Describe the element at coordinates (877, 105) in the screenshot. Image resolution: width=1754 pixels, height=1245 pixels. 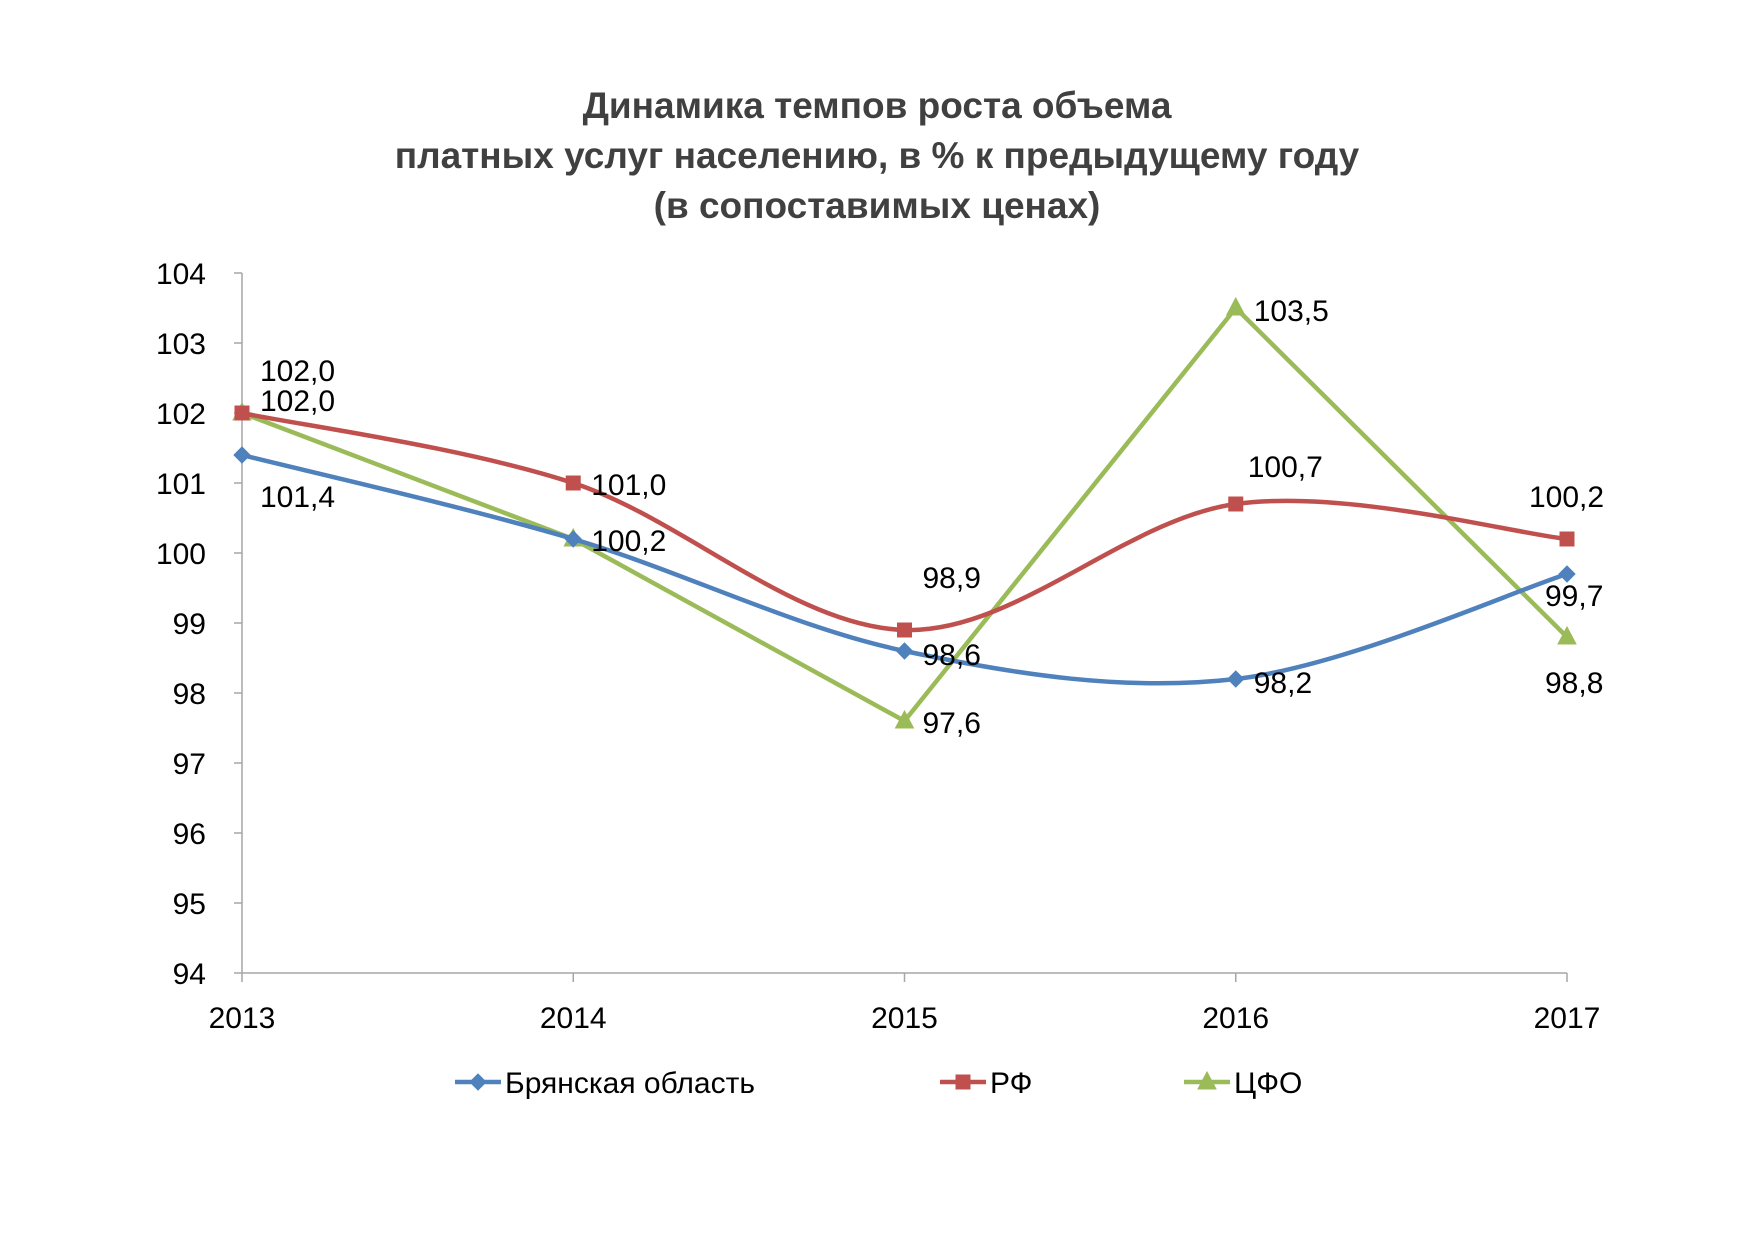
I see `chart-title-line-1: Динамика темпов роста объема` at that location.